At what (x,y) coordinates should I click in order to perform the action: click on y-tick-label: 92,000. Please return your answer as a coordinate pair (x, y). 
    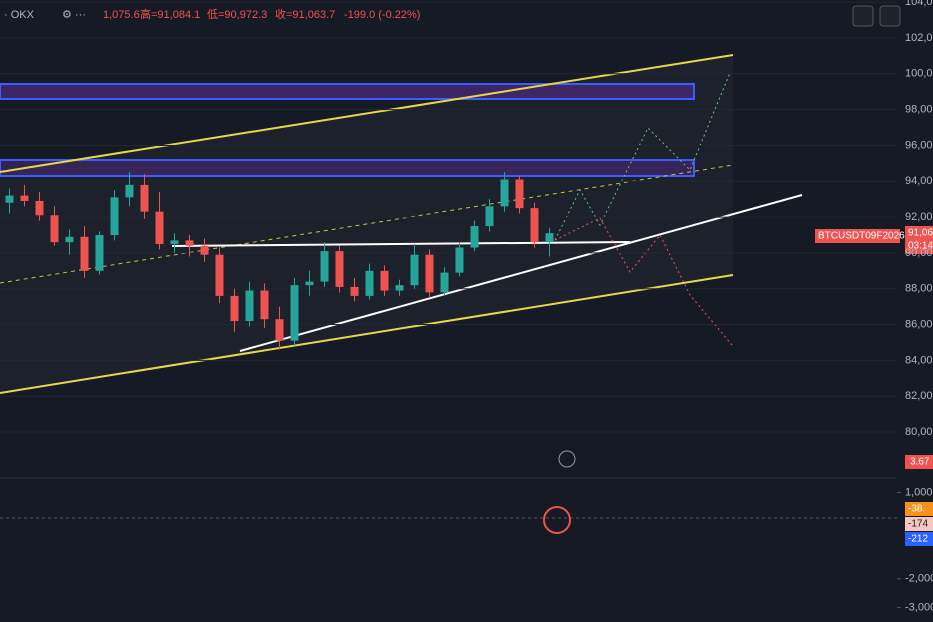
    Looking at the image, I should click on (919, 217).